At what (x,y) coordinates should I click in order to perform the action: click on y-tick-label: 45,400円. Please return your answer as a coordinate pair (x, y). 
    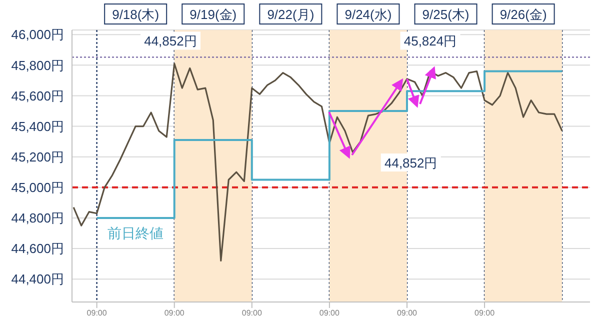
    Looking at the image, I should click on (37, 126).